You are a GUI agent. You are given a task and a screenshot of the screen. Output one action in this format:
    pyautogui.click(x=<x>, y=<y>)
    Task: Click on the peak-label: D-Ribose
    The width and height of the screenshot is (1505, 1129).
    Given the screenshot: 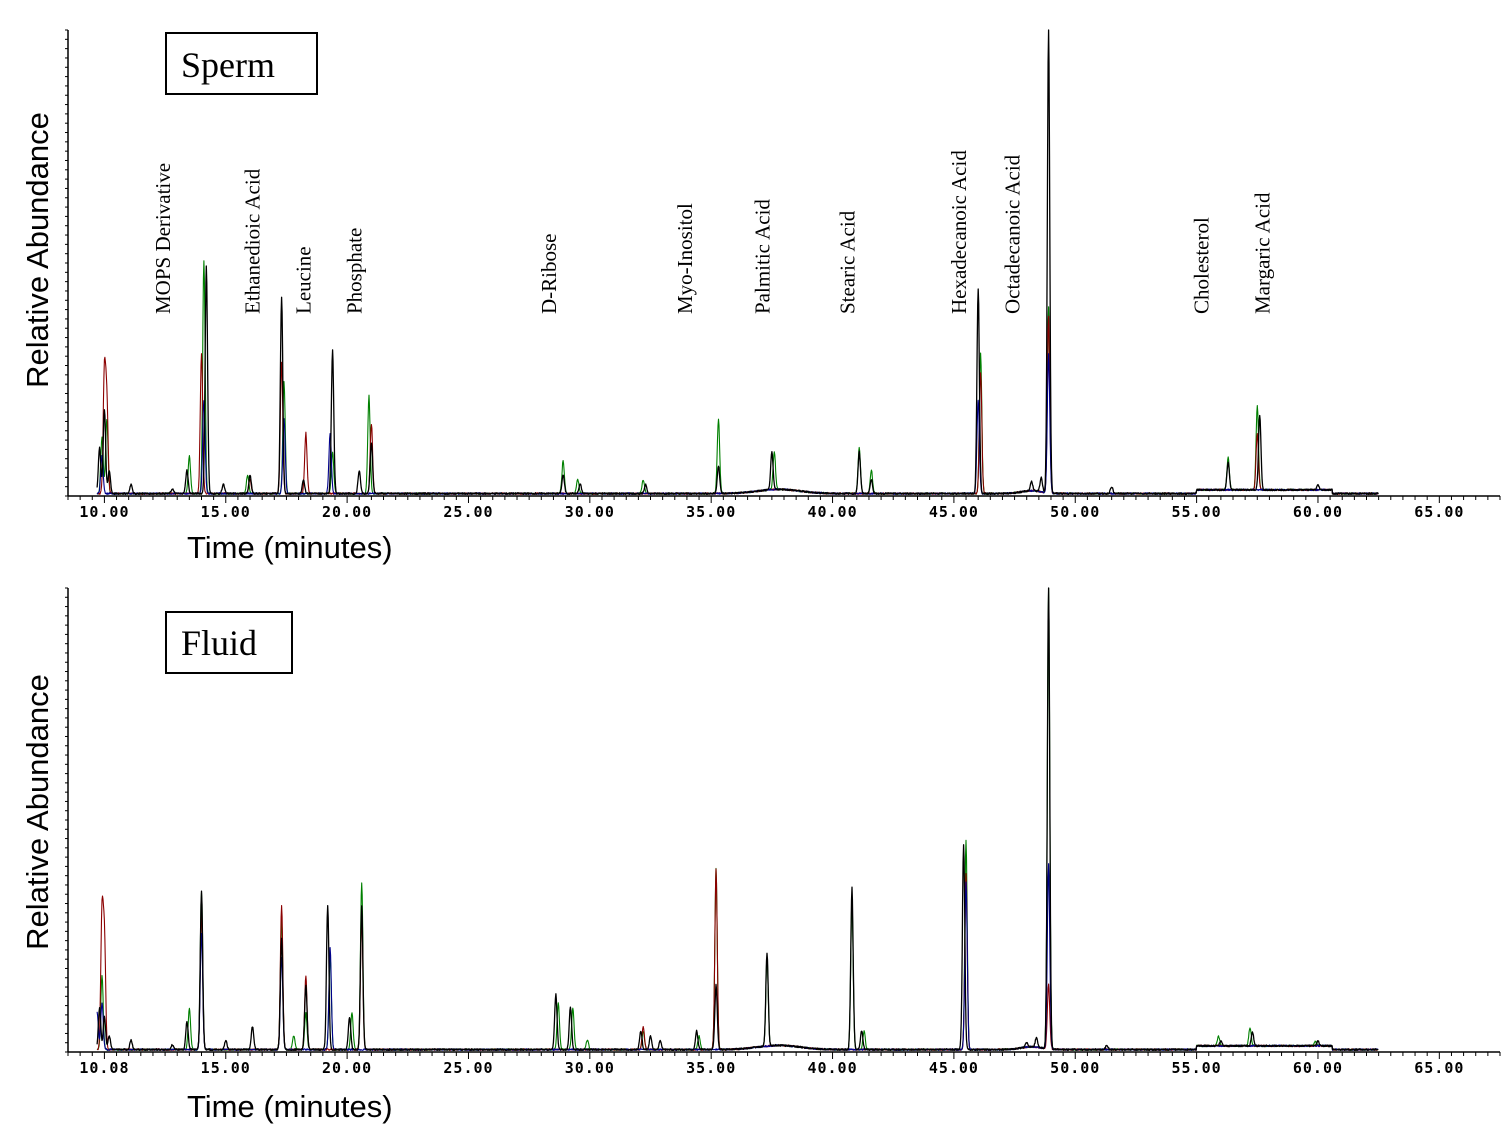 What is the action you would take?
    pyautogui.click(x=549, y=274)
    